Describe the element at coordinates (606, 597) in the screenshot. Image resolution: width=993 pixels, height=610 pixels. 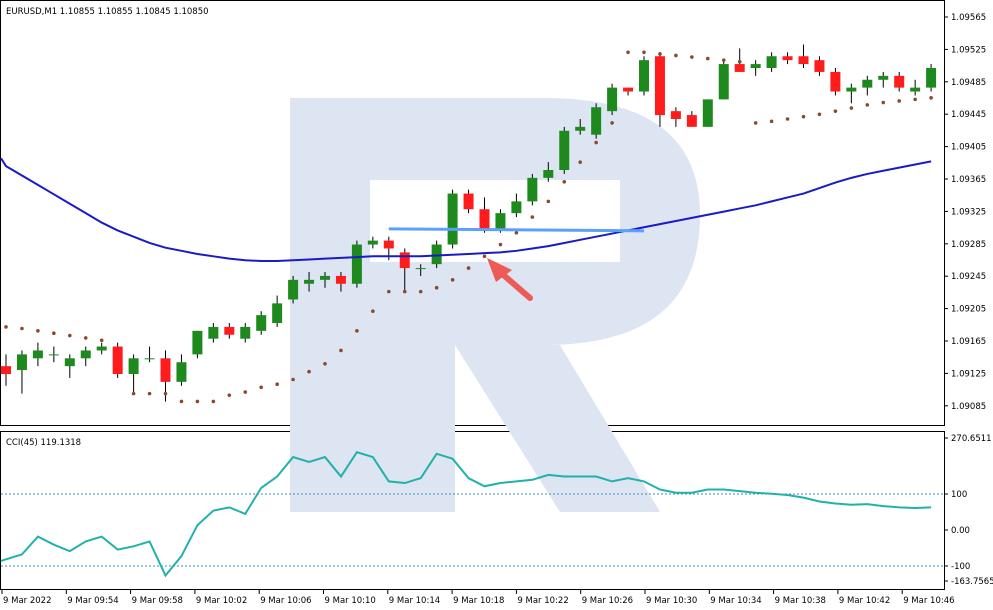
I see `time-tick: 9 Mar 10:26` at that location.